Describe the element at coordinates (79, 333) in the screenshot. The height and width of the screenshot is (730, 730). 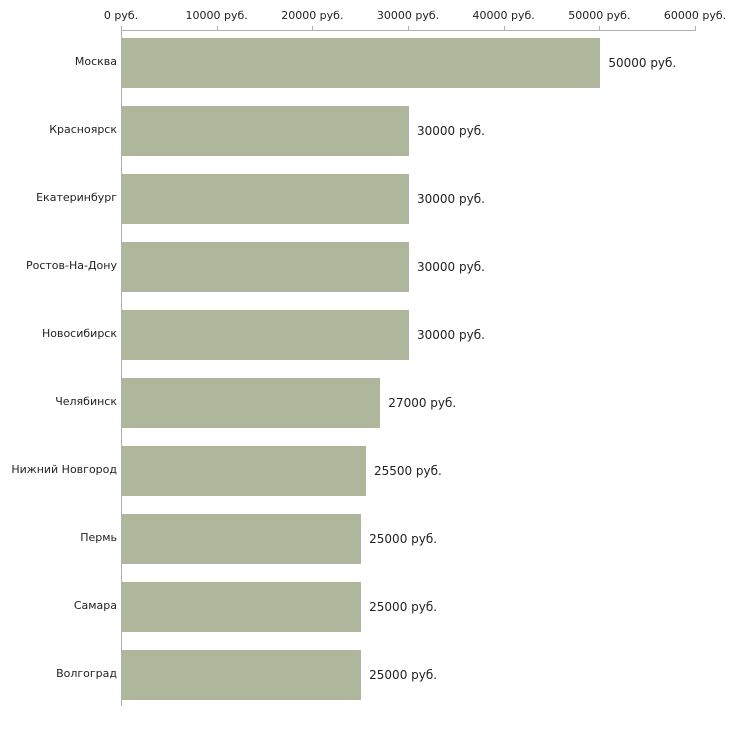
I see `category-label: Новосибирск` at that location.